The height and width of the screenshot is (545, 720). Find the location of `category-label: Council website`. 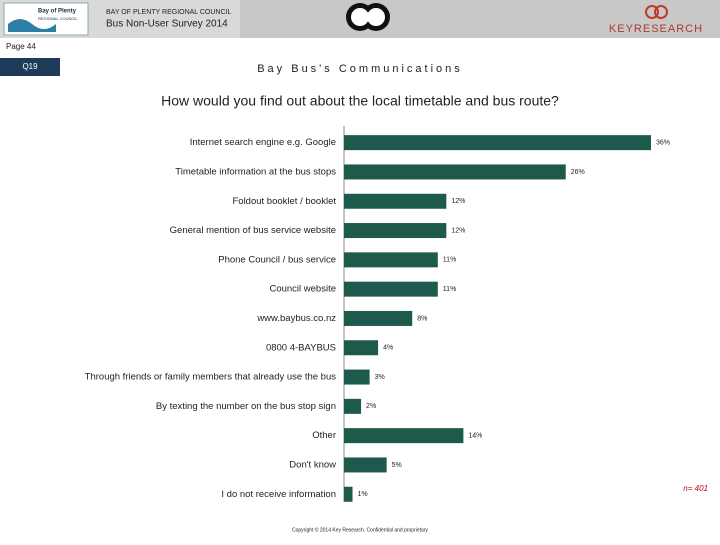

category-label: Council website is located at coordinates (302, 289).